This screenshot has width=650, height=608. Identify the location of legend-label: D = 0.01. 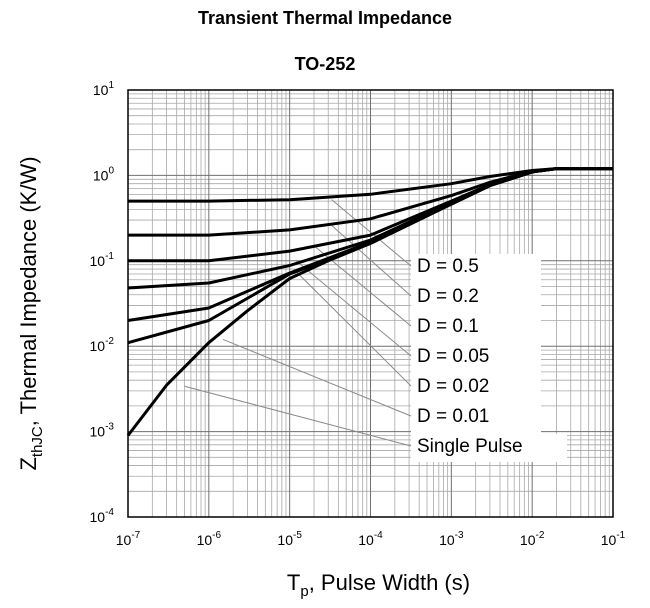
(453, 416).